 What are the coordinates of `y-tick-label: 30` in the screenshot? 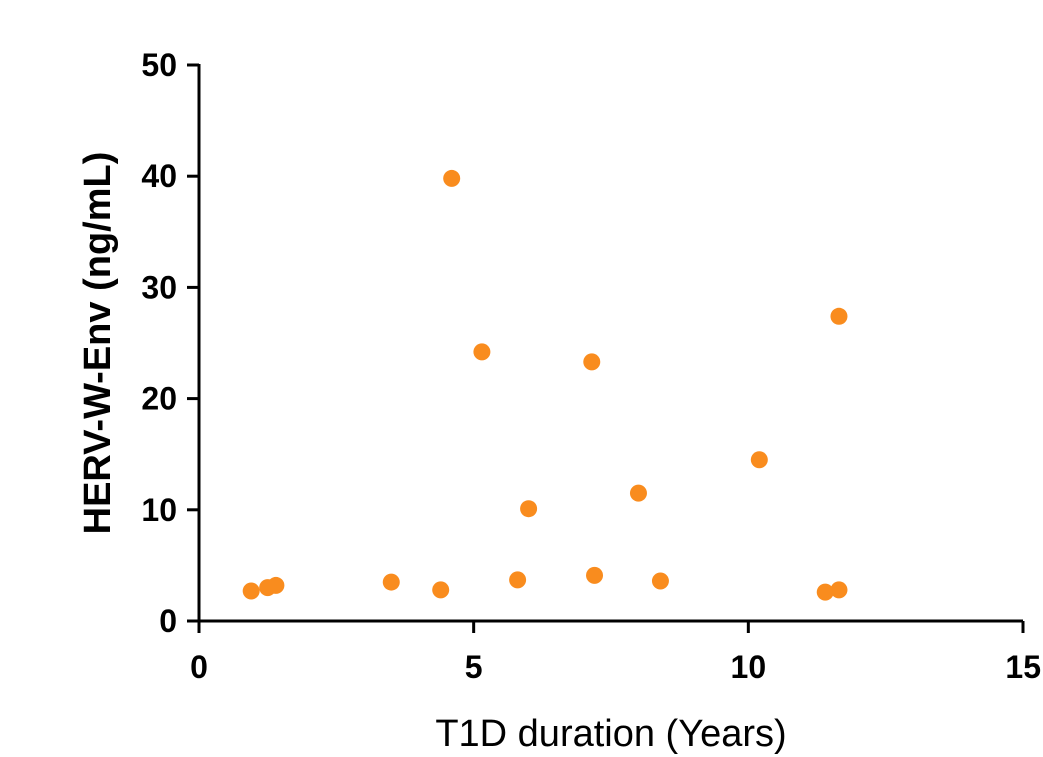 It's located at (159, 287).